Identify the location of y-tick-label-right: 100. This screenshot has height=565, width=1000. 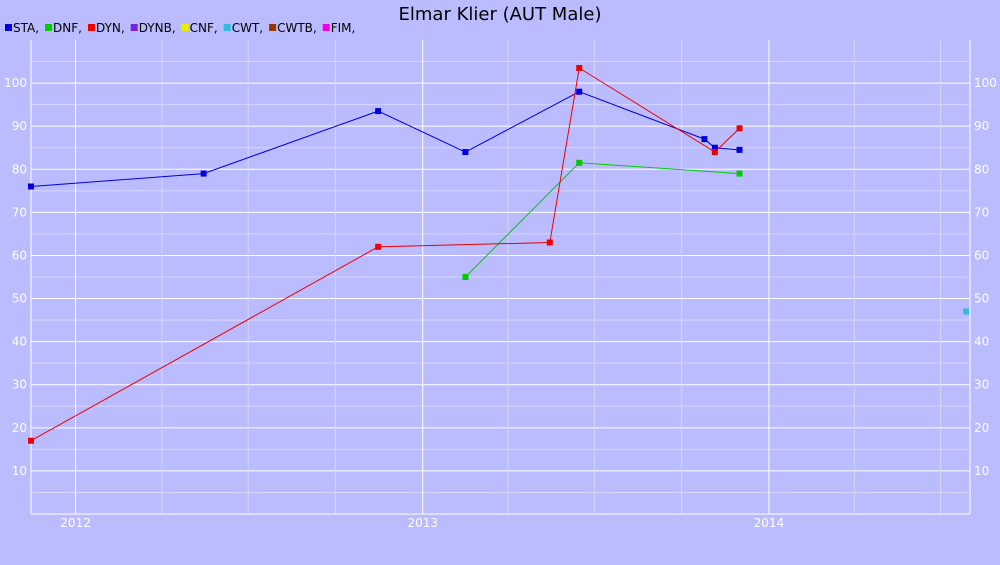
(985, 83).